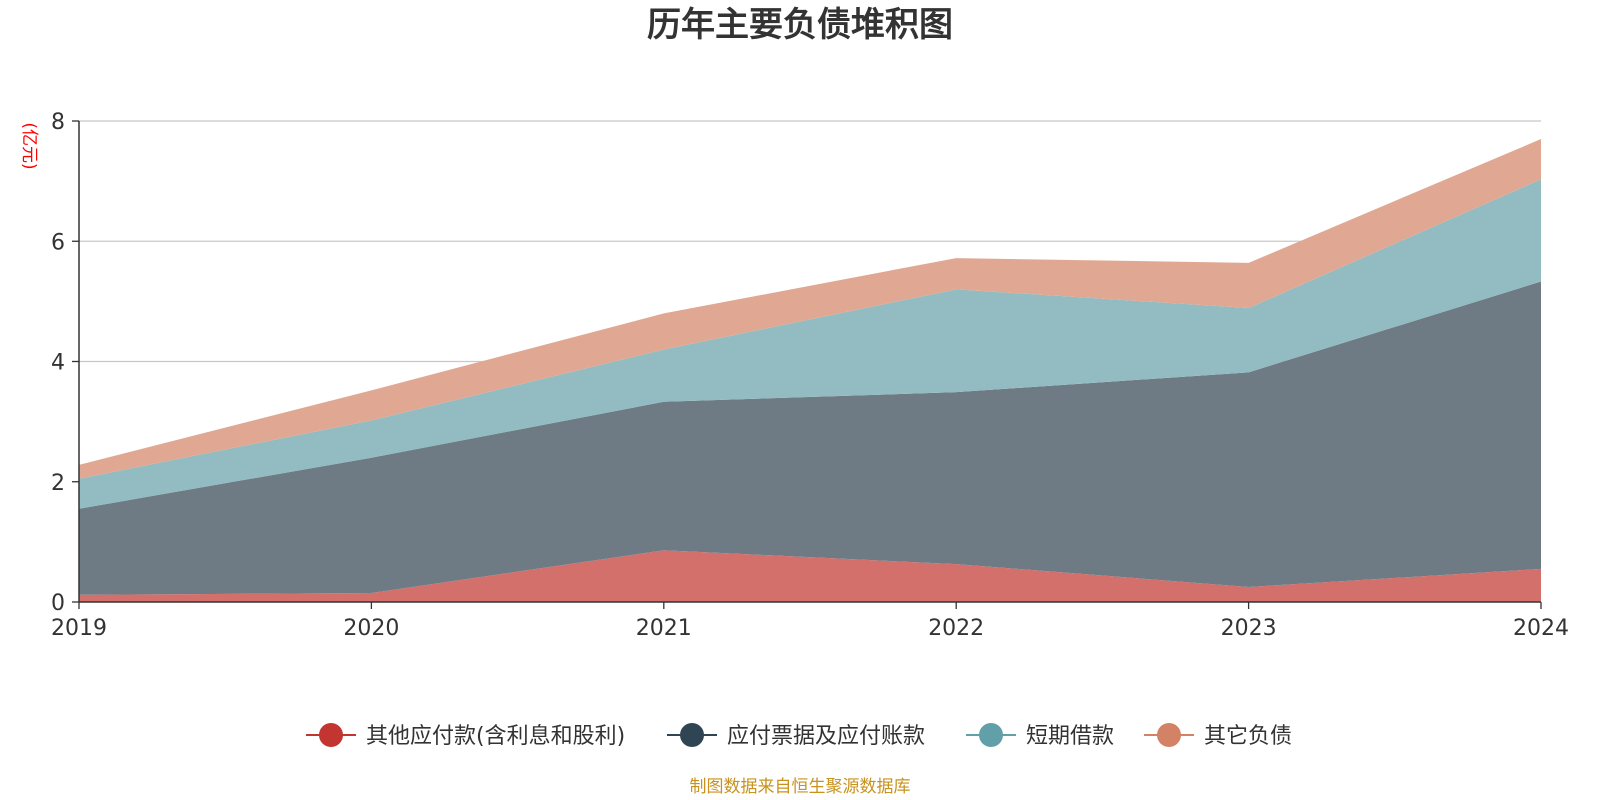 The width and height of the screenshot is (1600, 800). Describe the element at coordinates (58, 363) in the screenshot. I see `y-tick-label-4: 4` at that location.